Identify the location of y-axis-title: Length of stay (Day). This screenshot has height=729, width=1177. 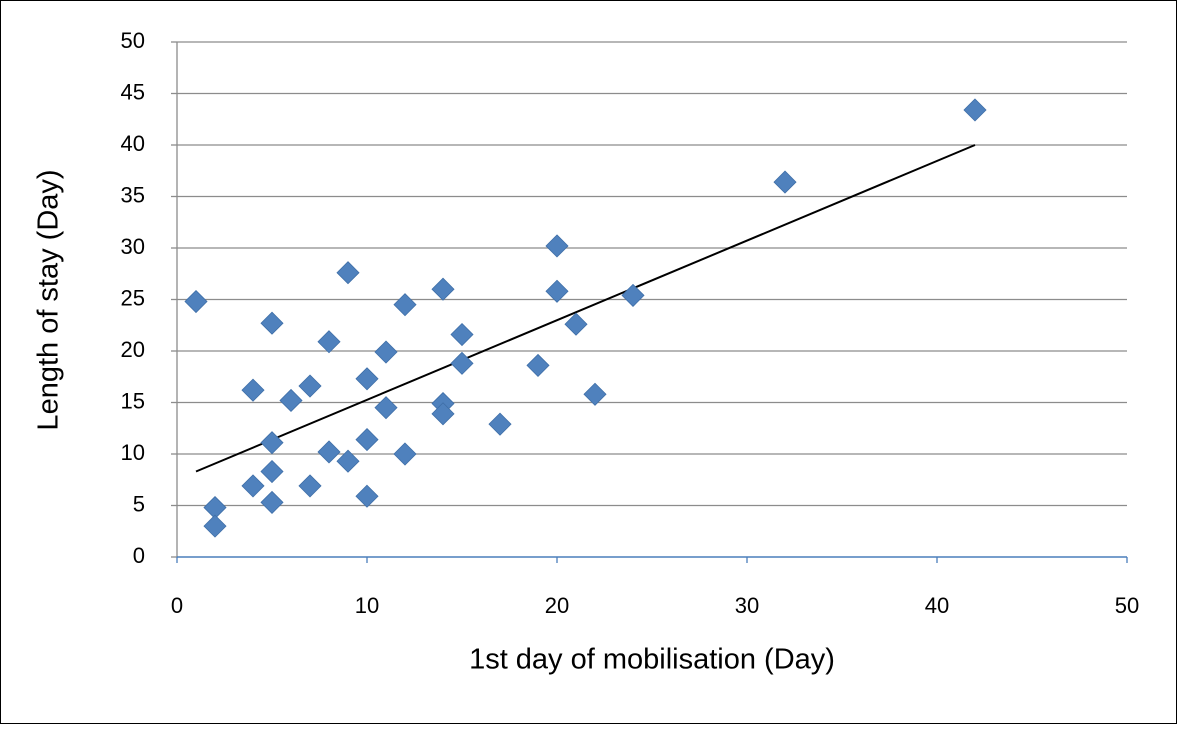
(49, 299).